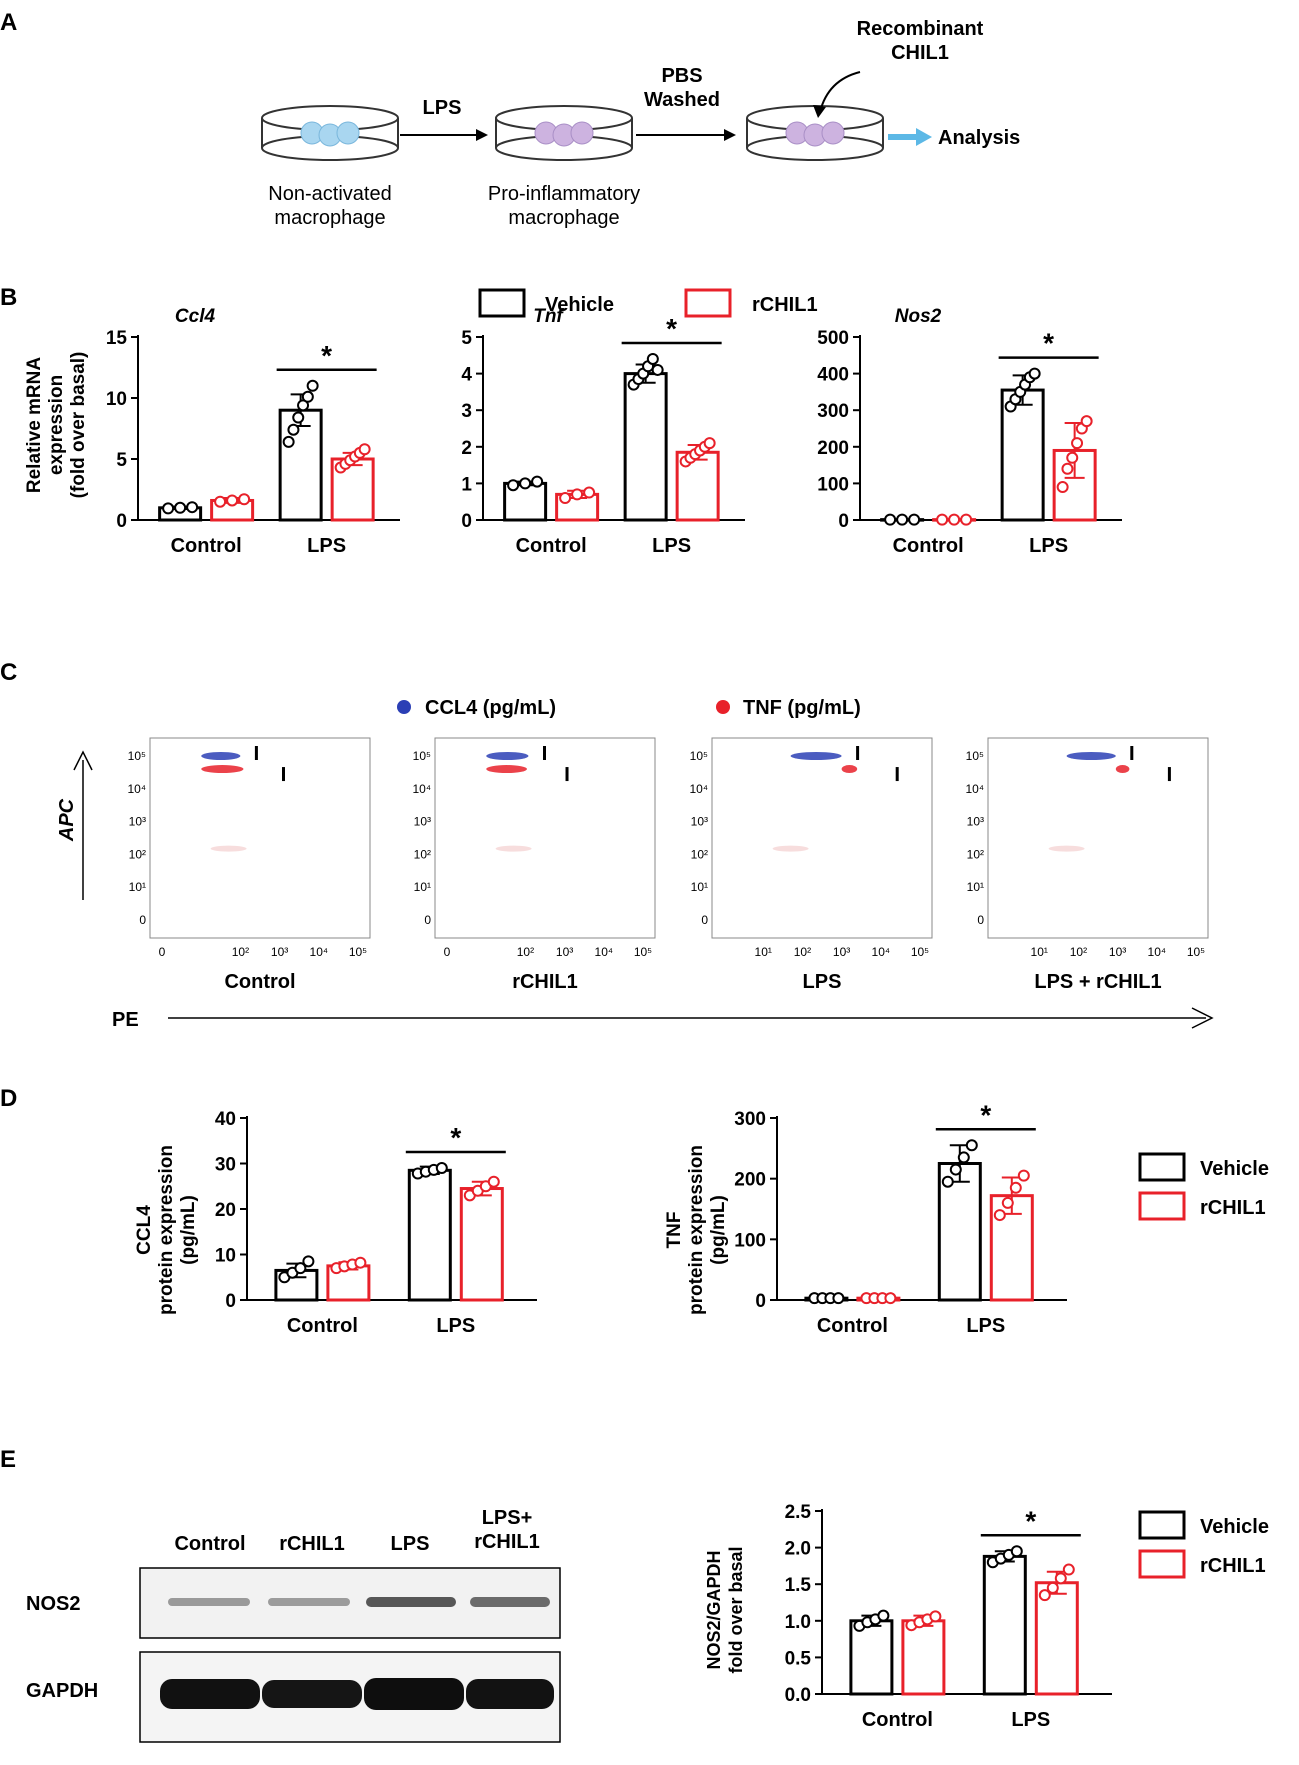 This screenshot has height=1765, width=1299. I want to click on legend-e-rchil1: rCHIL1, so click(1233, 1566).